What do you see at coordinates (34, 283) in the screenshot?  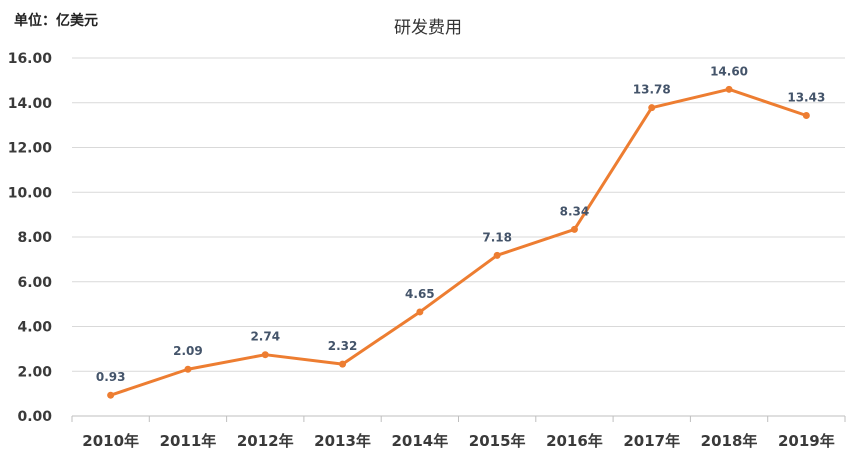 I see `y-tick-label: 6.00` at bounding box center [34, 283].